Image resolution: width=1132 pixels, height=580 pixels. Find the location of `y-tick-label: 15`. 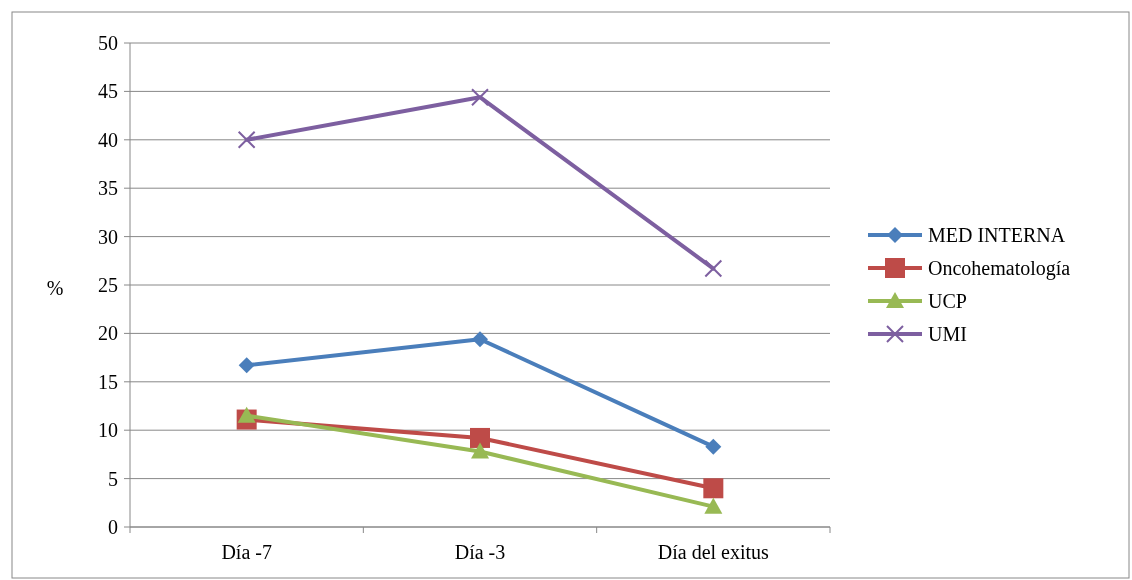

y-tick-label: 15 is located at coordinates (108, 381).